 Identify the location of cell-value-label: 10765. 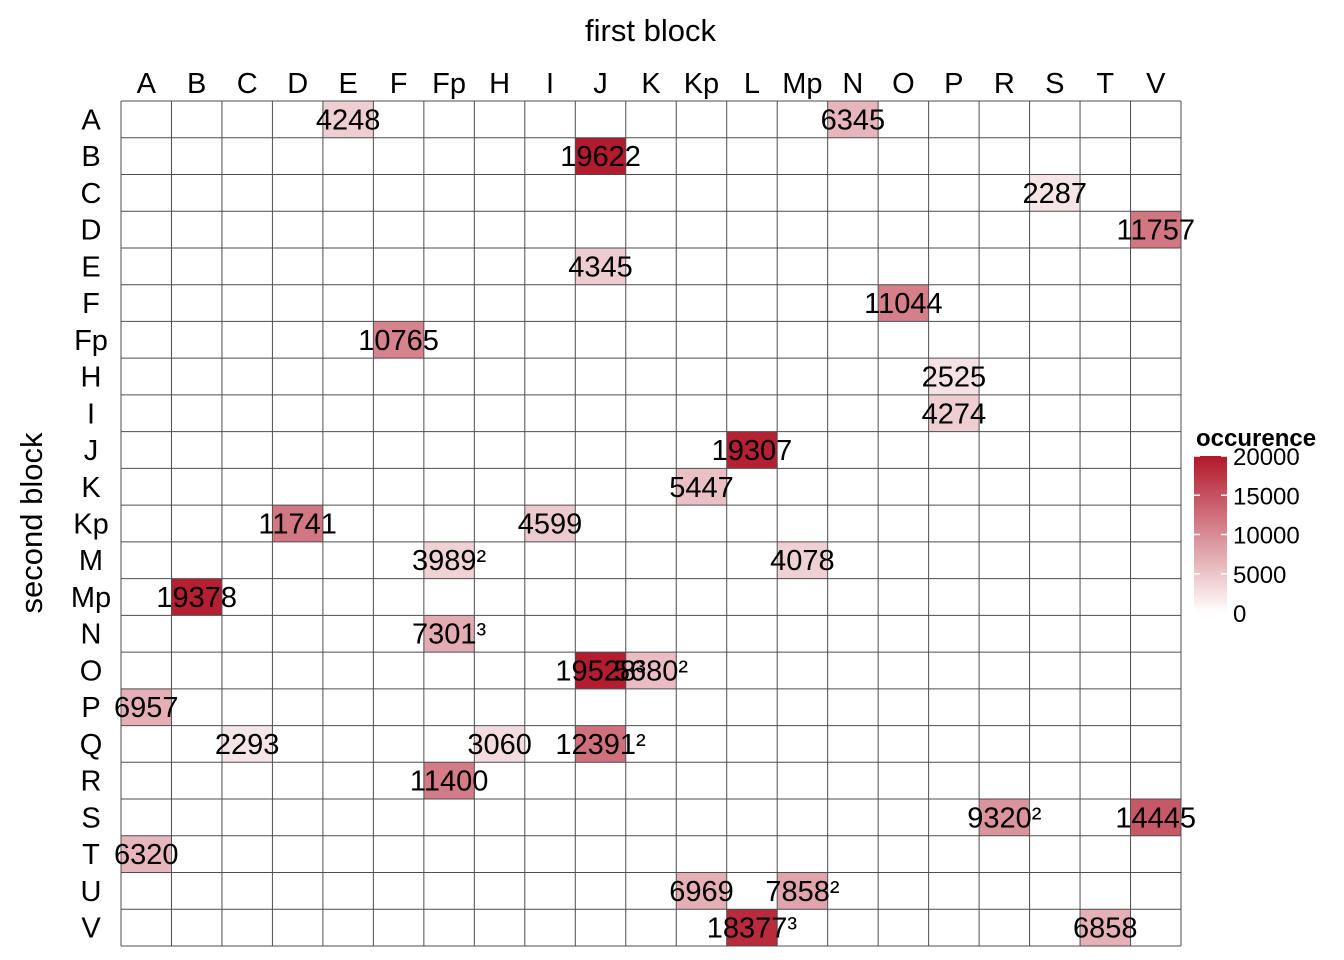
(398, 341).